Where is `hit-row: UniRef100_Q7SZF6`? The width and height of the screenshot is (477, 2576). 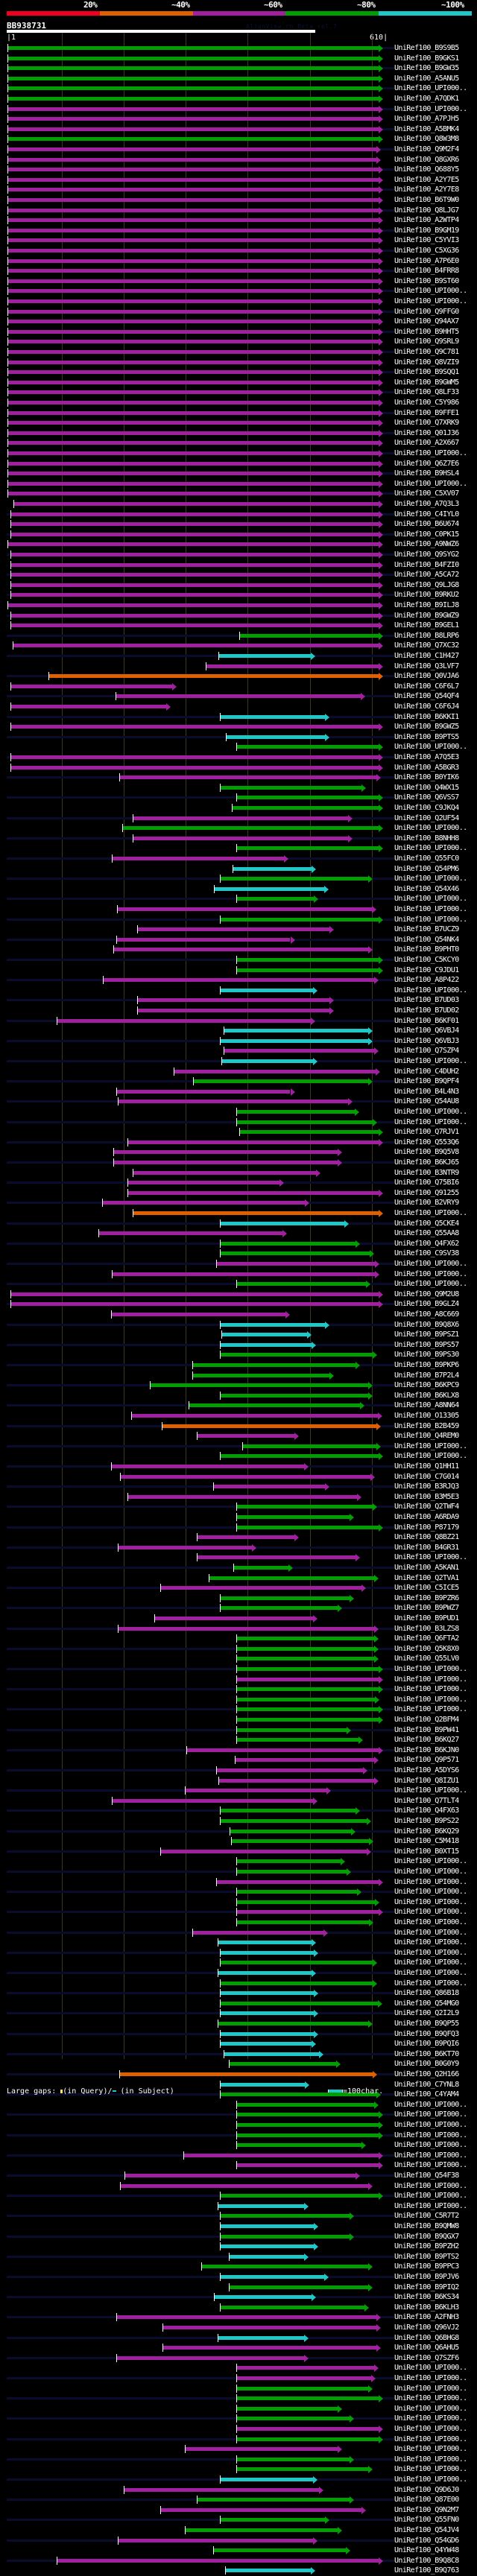
hit-row: UniRef100_Q7SZF6 is located at coordinates (238, 2359).